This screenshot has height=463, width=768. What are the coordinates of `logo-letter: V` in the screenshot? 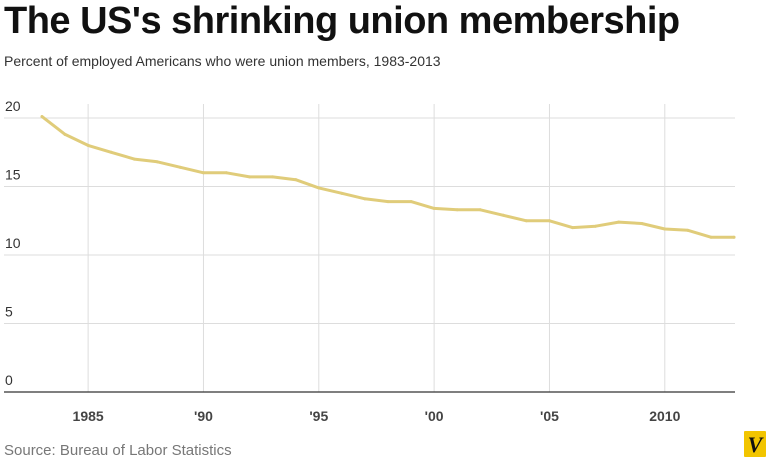 It's located at (756, 444).